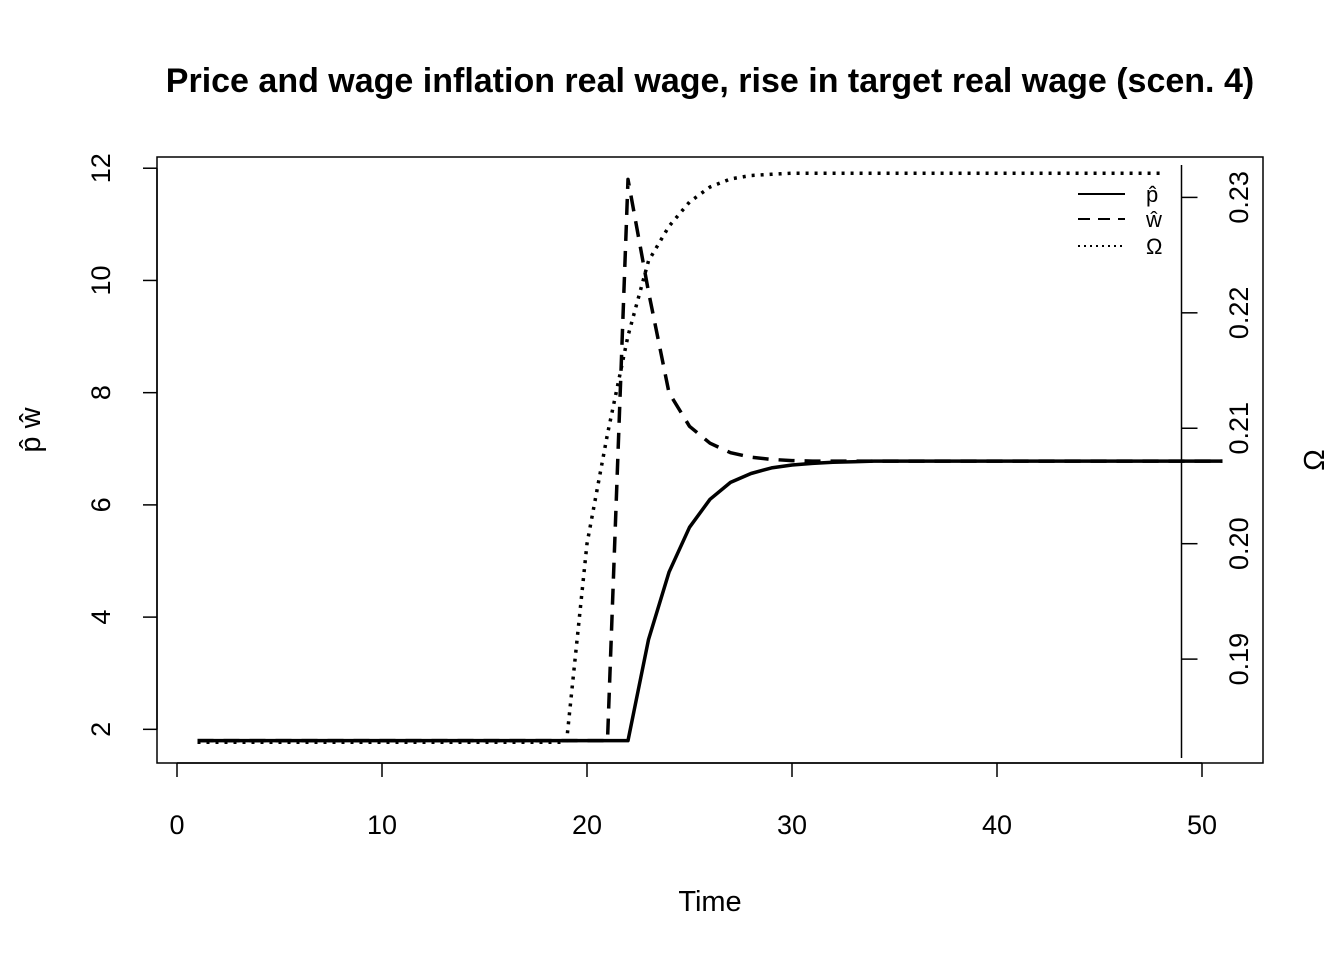 The width and height of the screenshot is (1344, 960). Describe the element at coordinates (31, 429) in the screenshot. I see `y-axis-label-left: p̂ ŵ` at that location.